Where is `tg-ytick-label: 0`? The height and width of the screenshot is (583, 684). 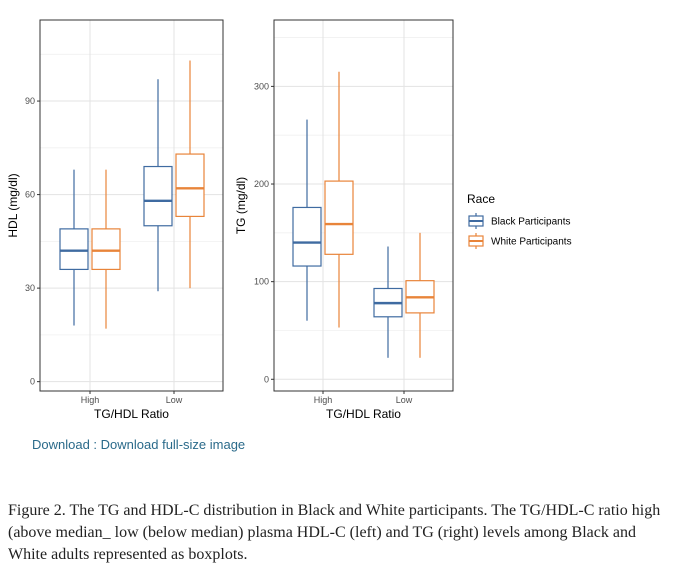
tg-ytick-label: 0 is located at coordinates (266, 379).